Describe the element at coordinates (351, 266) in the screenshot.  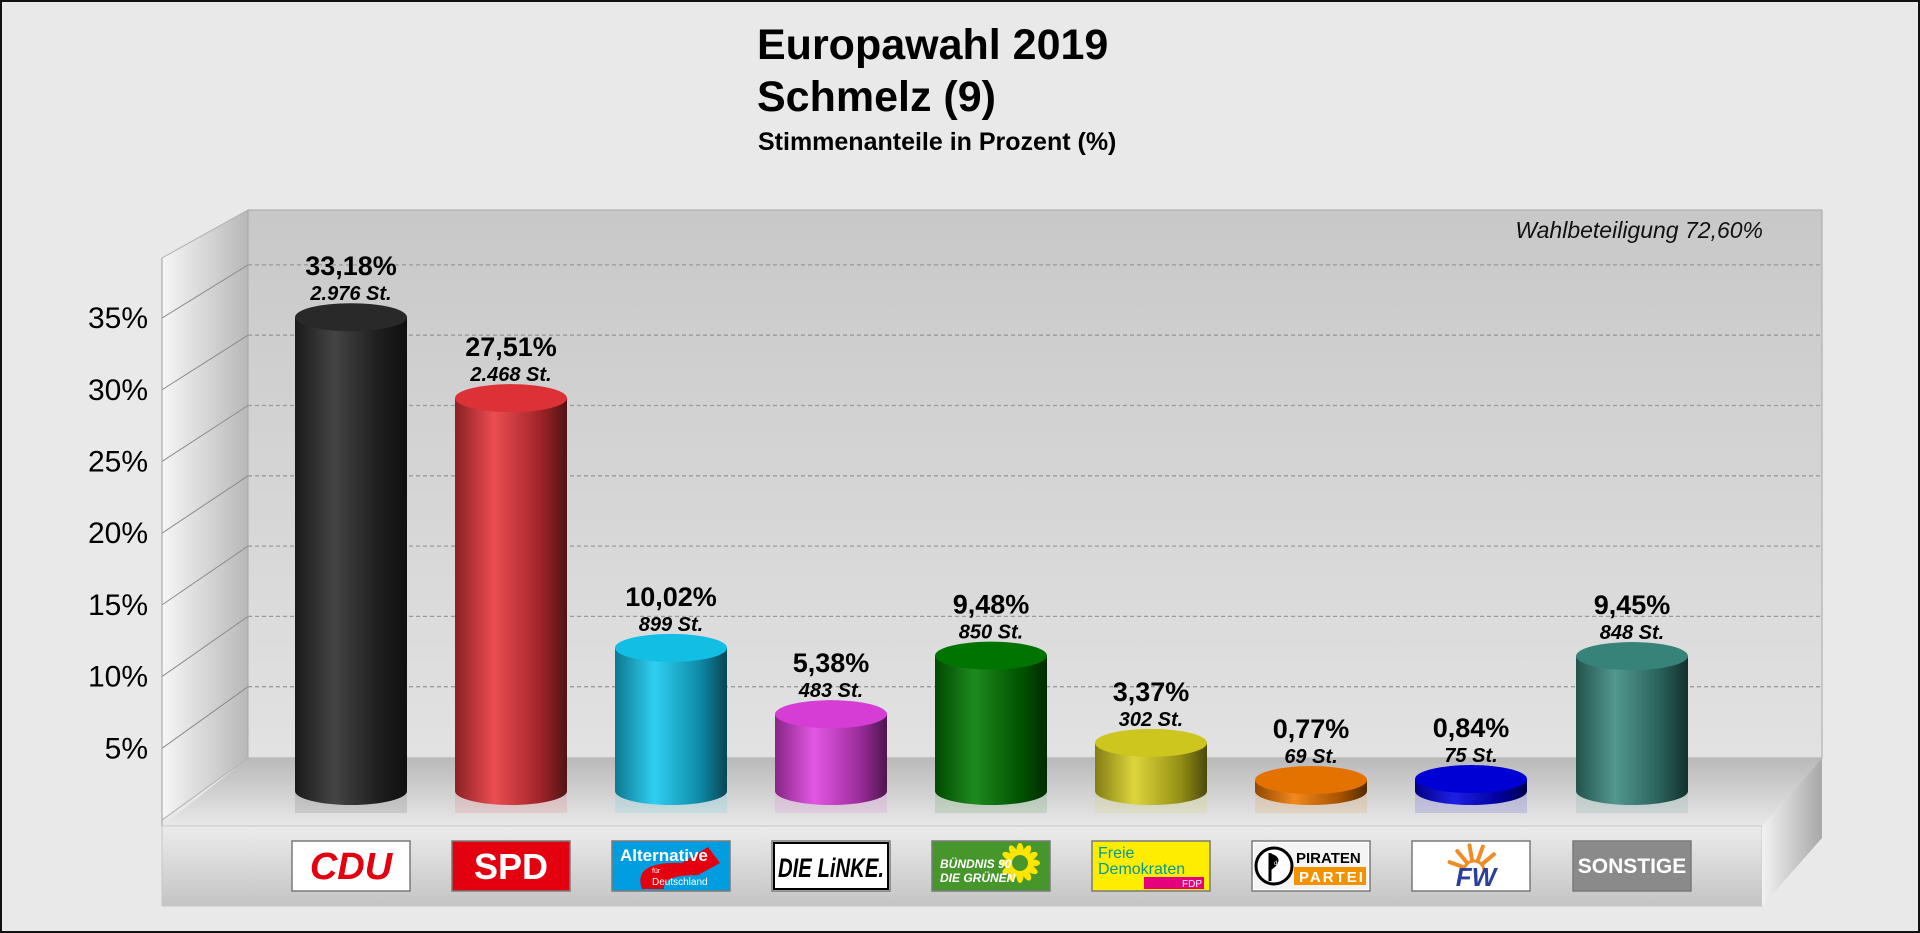
I see `value-label: 33,18%` at that location.